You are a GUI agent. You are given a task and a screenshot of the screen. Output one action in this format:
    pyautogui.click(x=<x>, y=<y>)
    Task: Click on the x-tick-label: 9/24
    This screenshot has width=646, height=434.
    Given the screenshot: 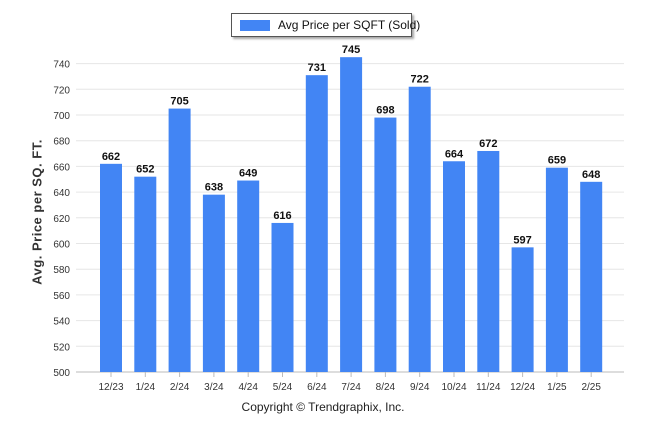 What is the action you would take?
    pyautogui.click(x=420, y=387)
    